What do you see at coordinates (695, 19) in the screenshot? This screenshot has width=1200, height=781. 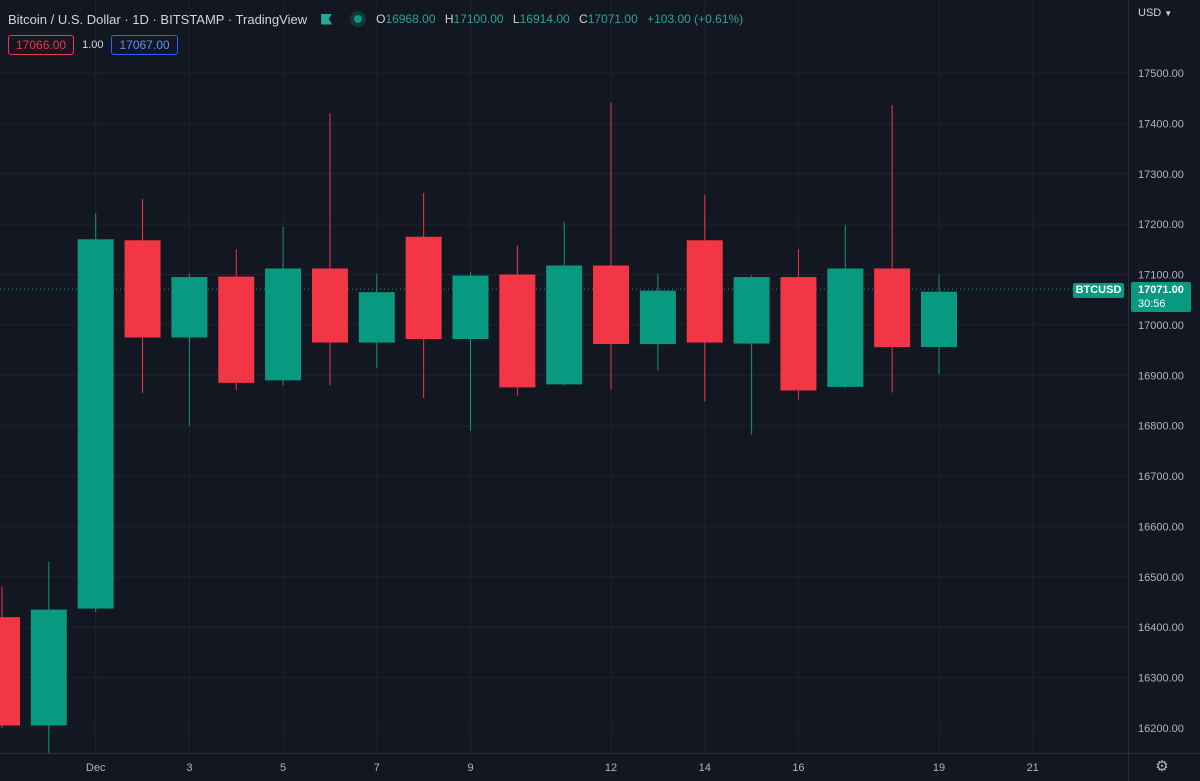 I see `price-change: +103.00 (+0.61%)` at bounding box center [695, 19].